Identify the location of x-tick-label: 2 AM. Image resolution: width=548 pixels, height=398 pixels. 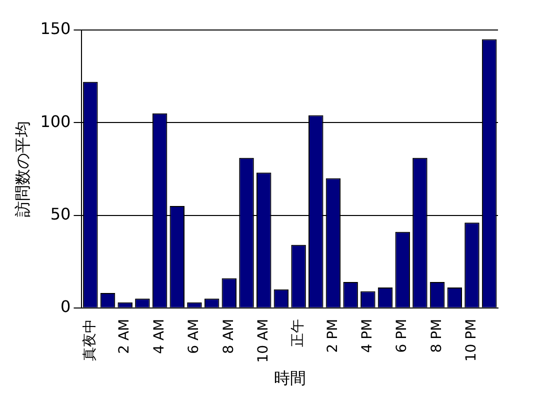
(124, 336).